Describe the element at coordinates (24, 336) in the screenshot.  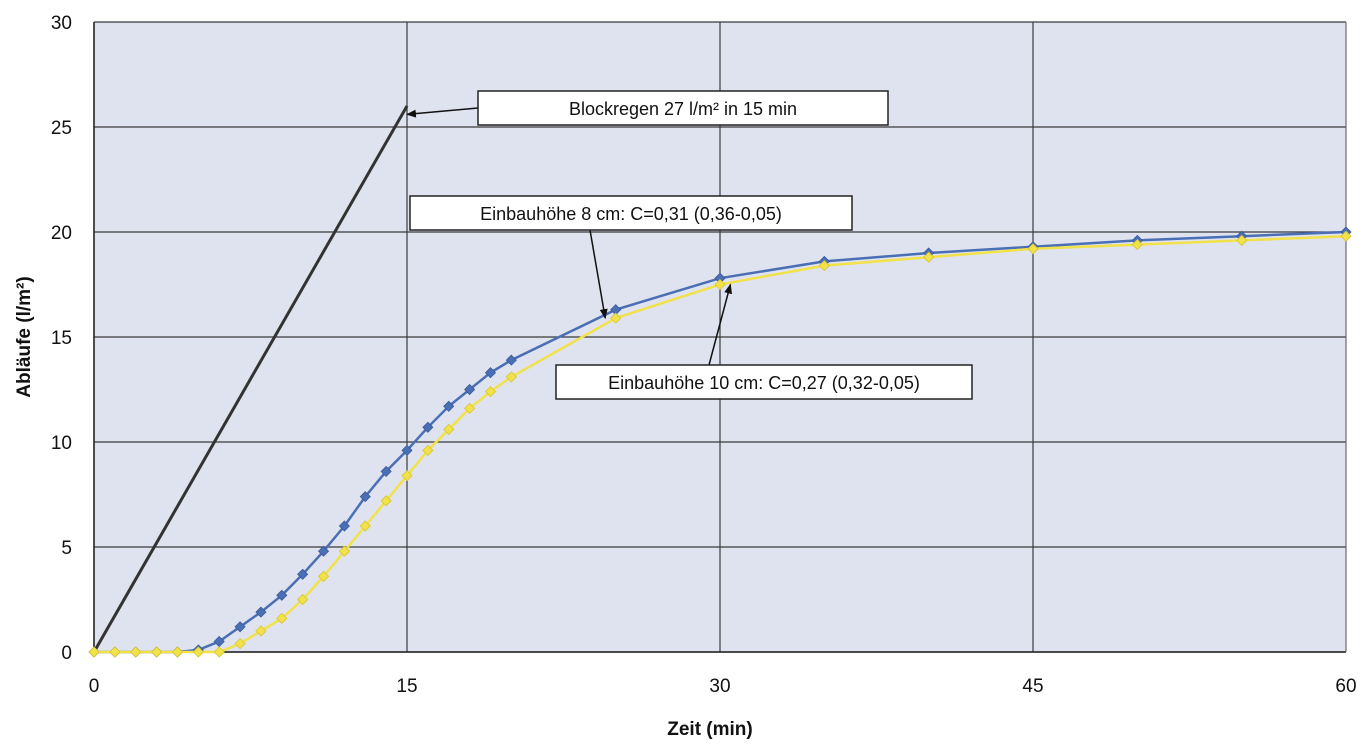
I see `y-axis-title: Abläufe (l/m²)` at that location.